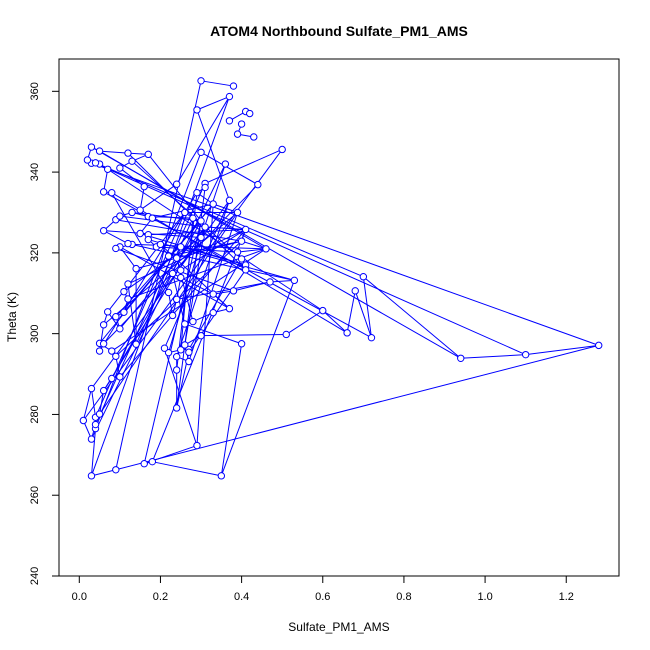 The width and height of the screenshot is (650, 650). What do you see at coordinates (79, 597) in the screenshot?
I see `x-tick-label: 0.0` at bounding box center [79, 597].